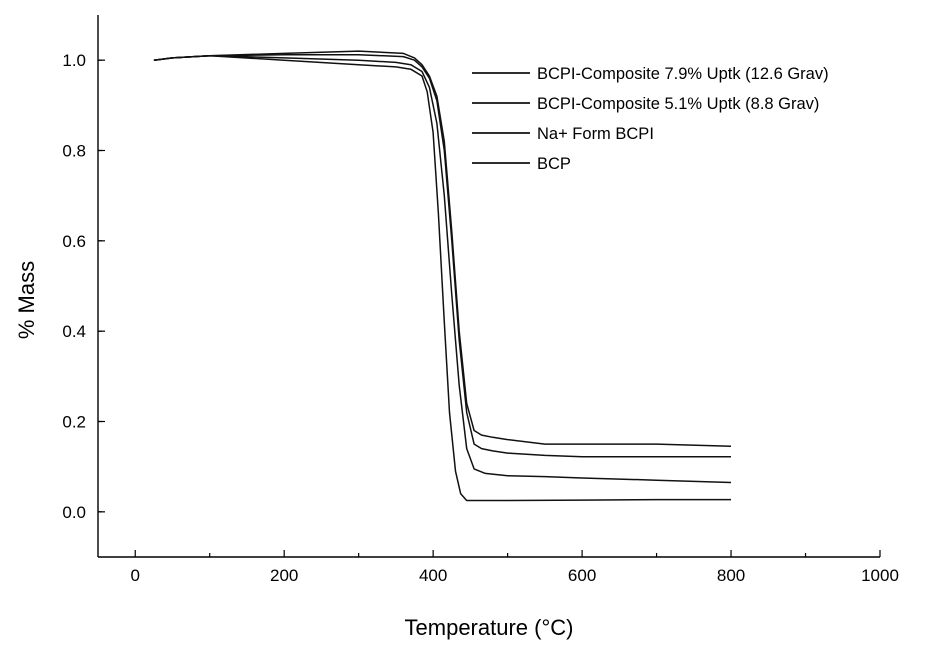  Describe the element at coordinates (74, 512) in the screenshot. I see `y-tick-label: 0.0` at that location.